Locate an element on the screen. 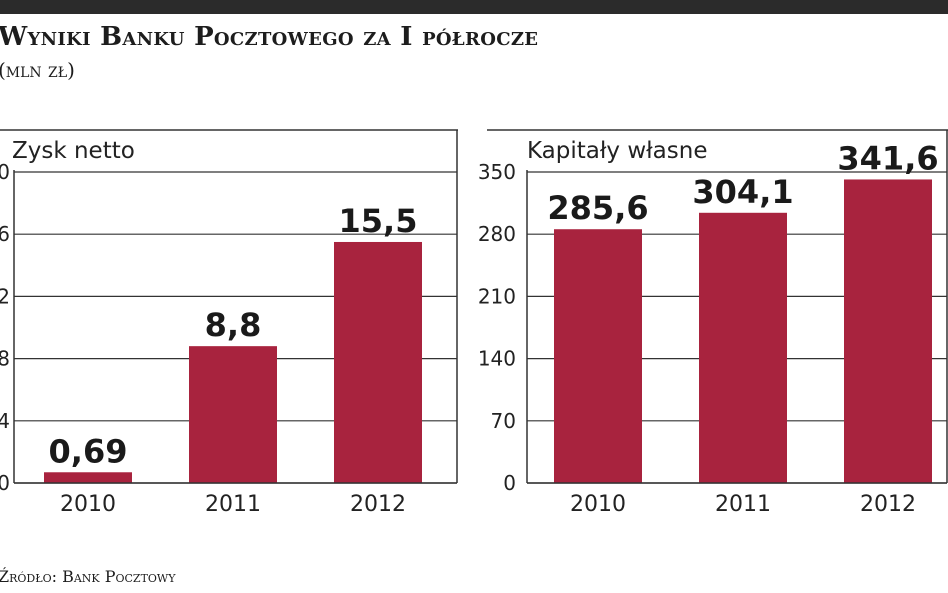 This screenshot has height=593, width=948. y-tick-label: 140 is located at coordinates (497, 359).